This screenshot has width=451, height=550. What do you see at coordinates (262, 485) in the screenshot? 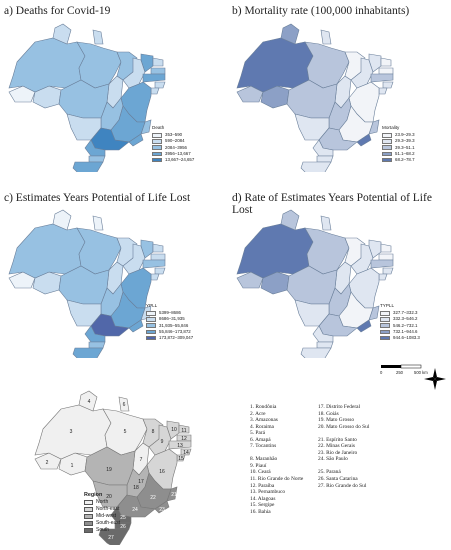
I see `state-list-item: 12. Paraíba` at bounding box center [262, 485].